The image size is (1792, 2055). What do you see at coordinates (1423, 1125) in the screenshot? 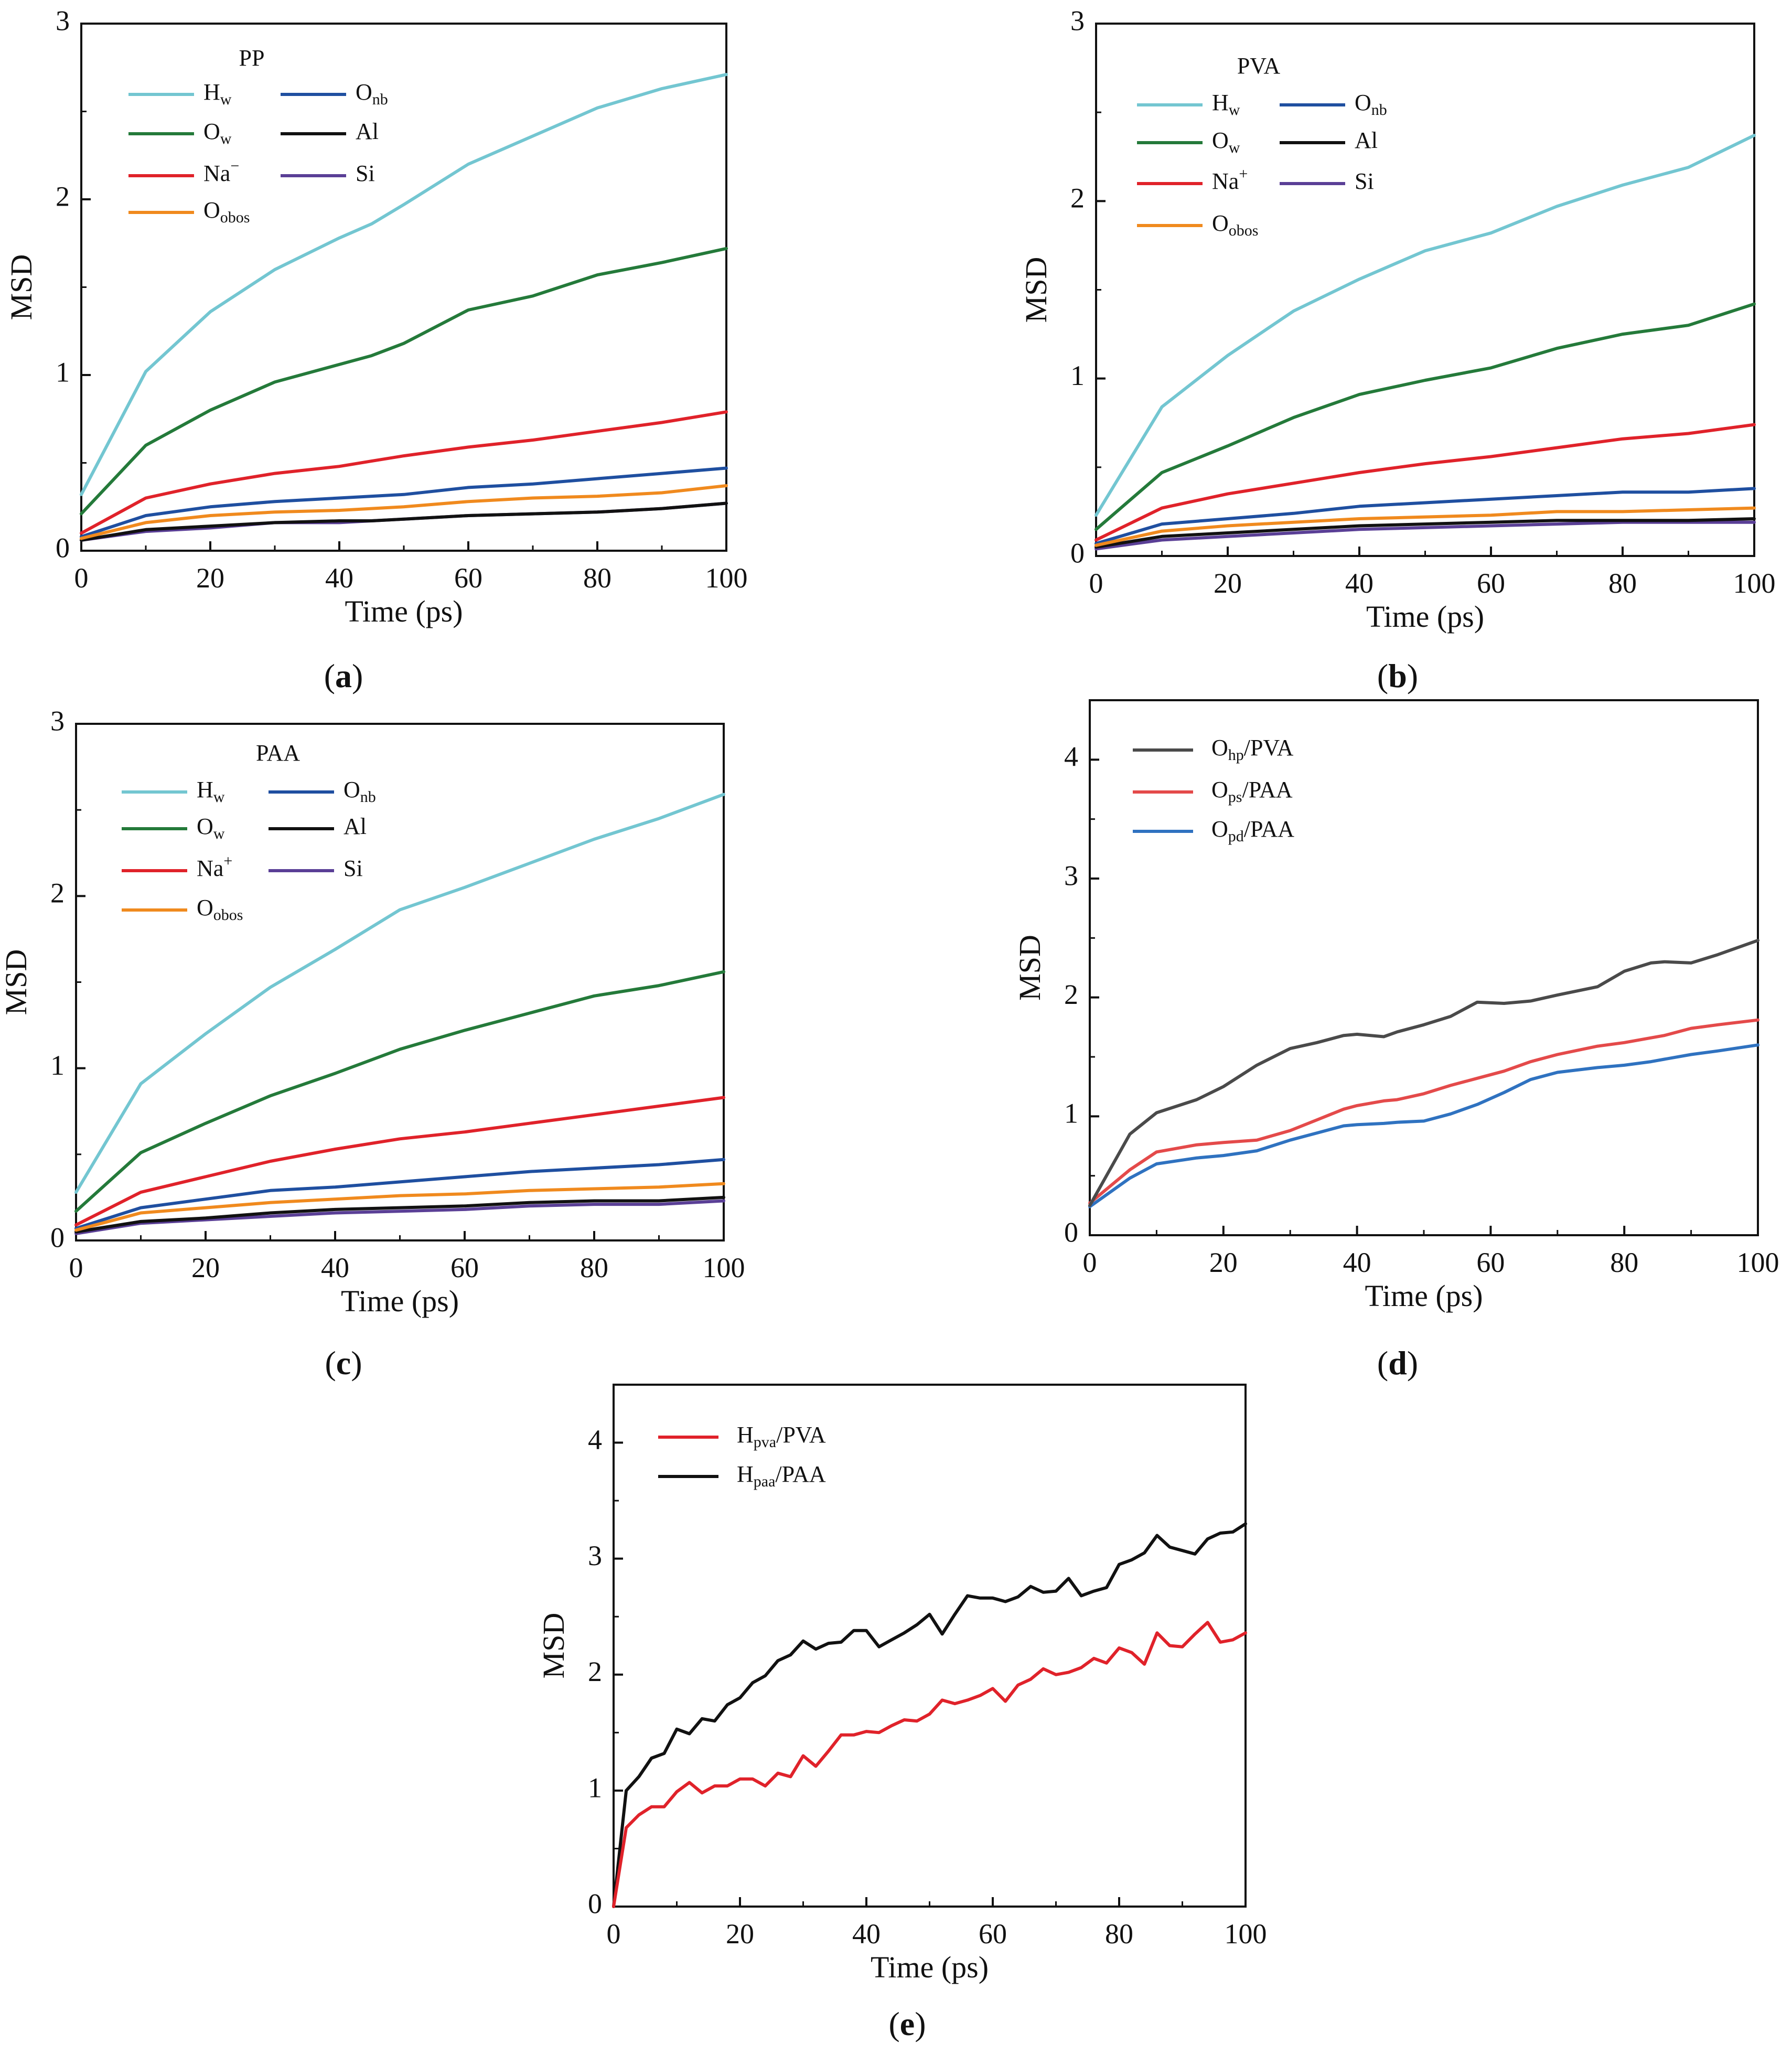
I see `series-line-d-Opd` at bounding box center [1423, 1125].